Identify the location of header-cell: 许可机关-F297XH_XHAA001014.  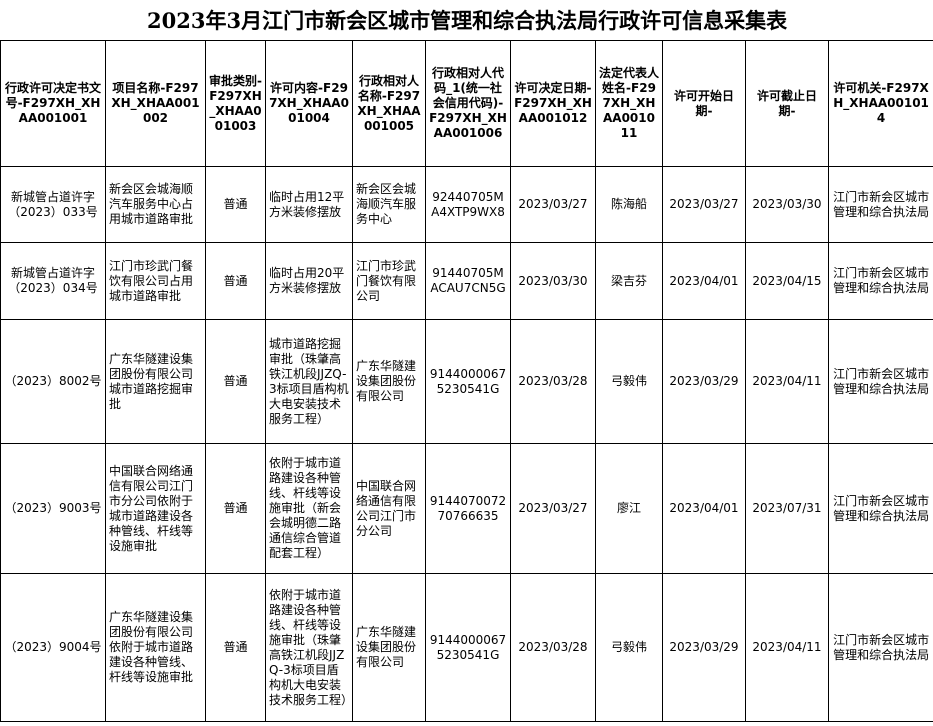
(880, 103).